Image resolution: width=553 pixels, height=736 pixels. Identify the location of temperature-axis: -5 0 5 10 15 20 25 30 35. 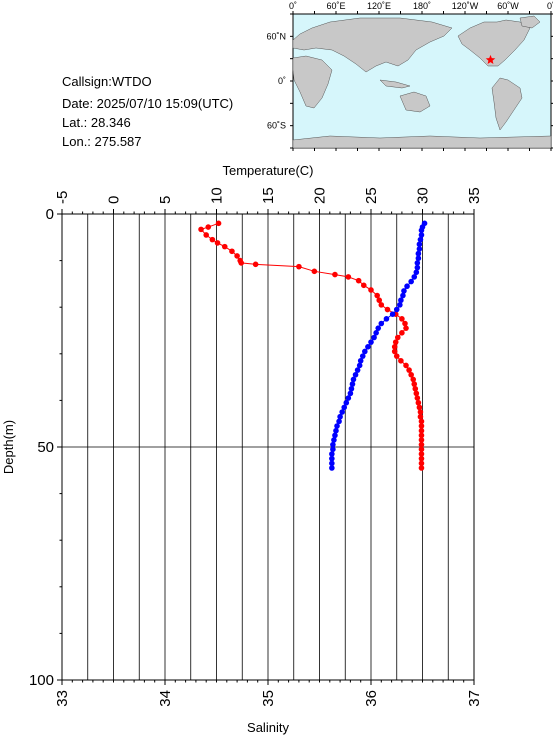
(268, 200).